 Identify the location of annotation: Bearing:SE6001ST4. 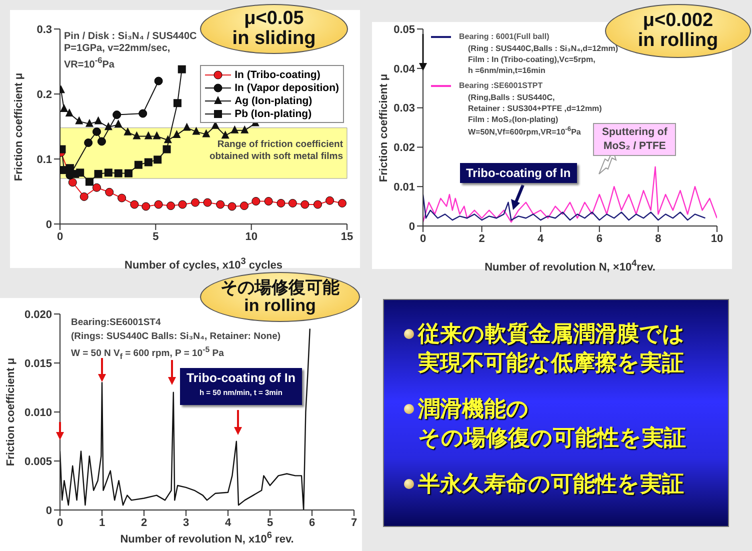
(116, 322).